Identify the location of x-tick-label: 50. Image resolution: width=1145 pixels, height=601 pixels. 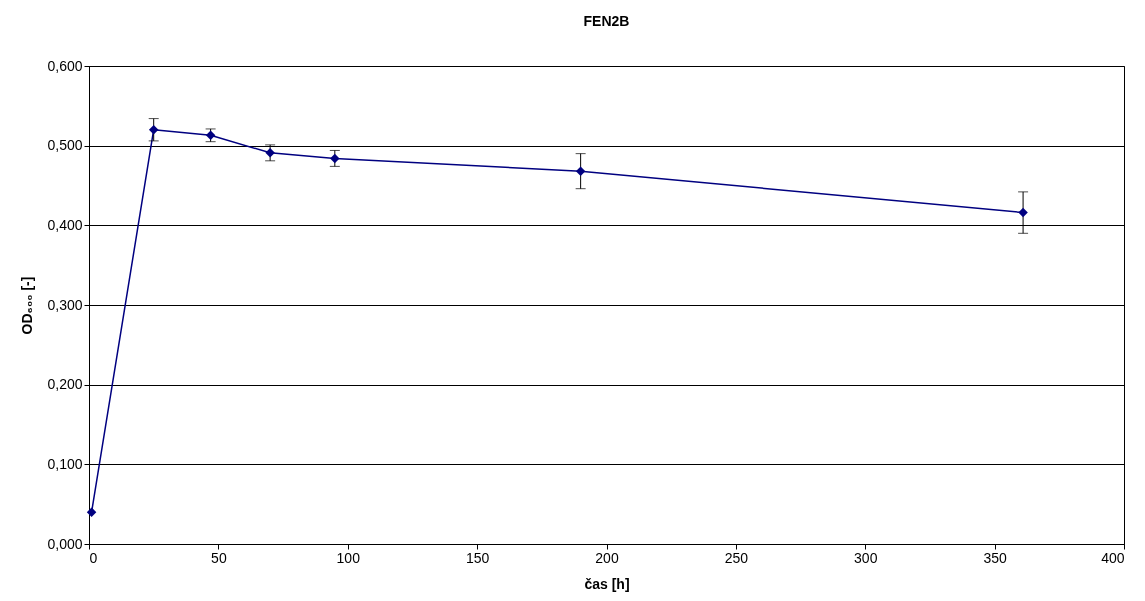
(219, 557).